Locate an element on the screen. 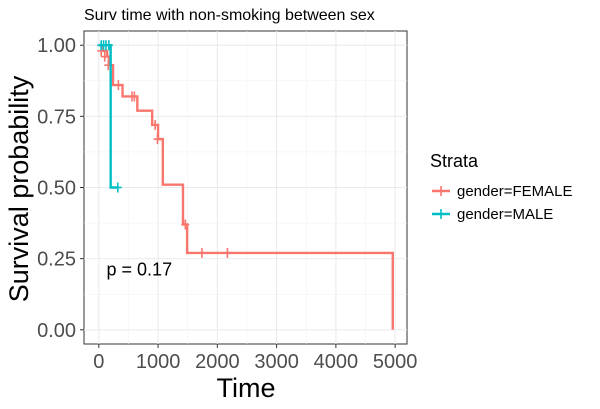 The height and width of the screenshot is (409, 600). p-value-annotation: p = 0.17 is located at coordinates (140, 270).